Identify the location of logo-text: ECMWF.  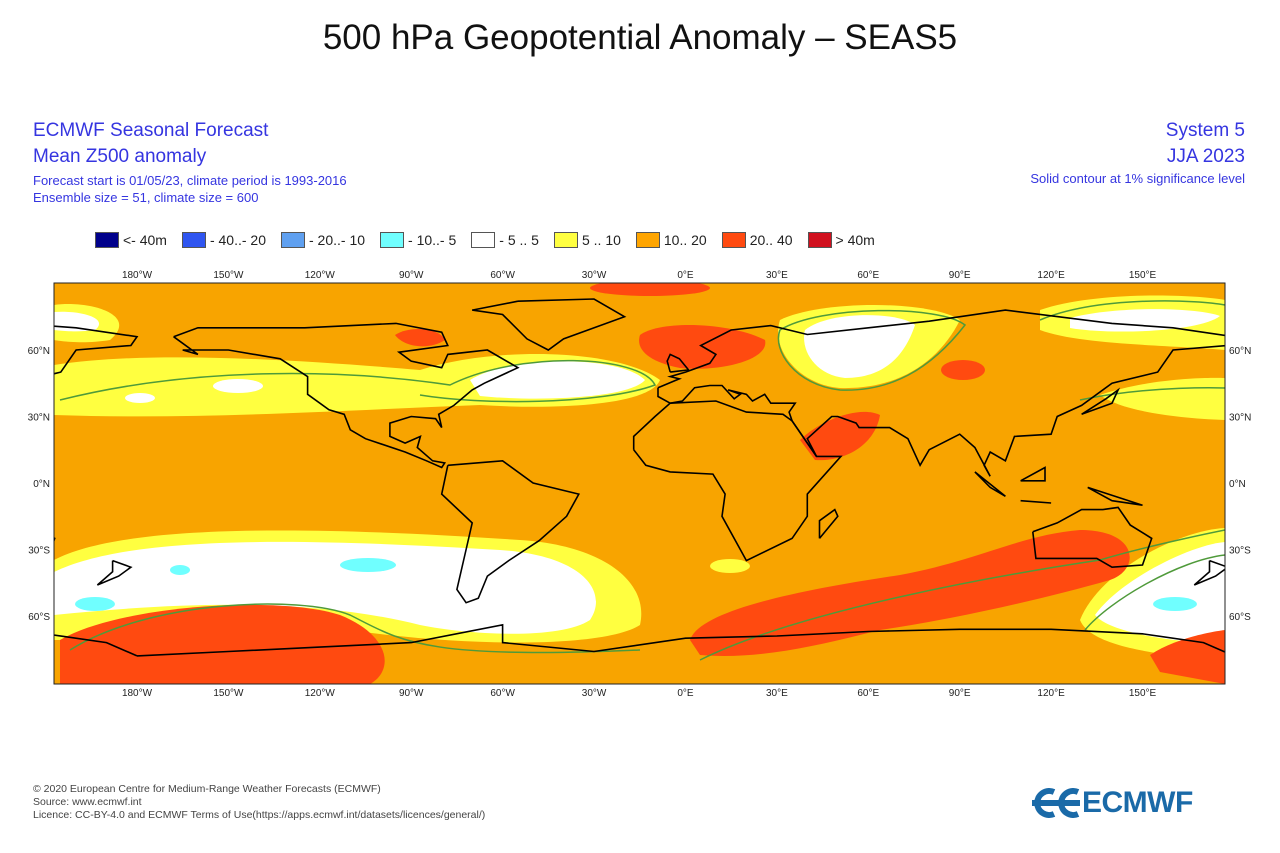
(1137, 802).